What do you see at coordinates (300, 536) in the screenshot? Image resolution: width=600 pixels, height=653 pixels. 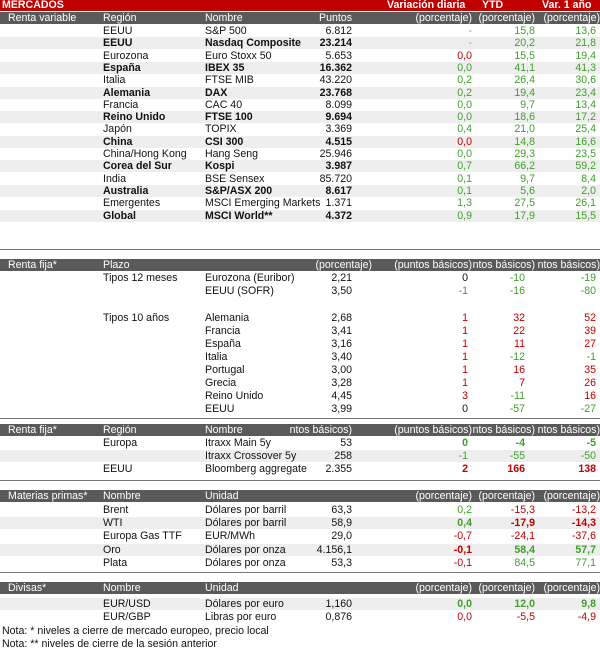 I see `table-row: Europa Gas TTF EUR/MWh 29,0 -0,7 -24,1 -37,6` at bounding box center [300, 536].